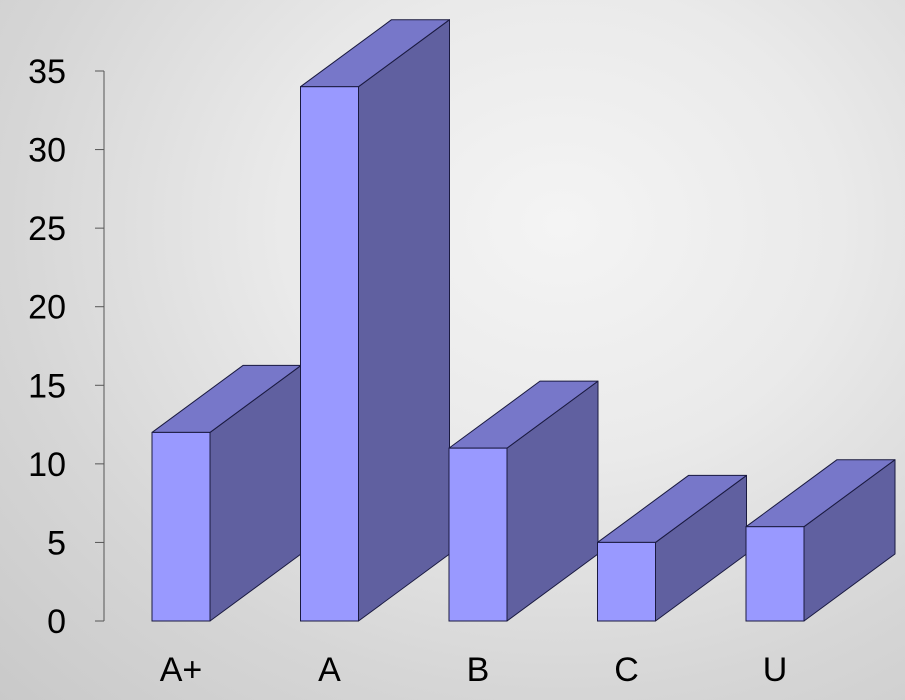  What do you see at coordinates (775, 670) in the screenshot?
I see `x-tick-label: U` at bounding box center [775, 670].